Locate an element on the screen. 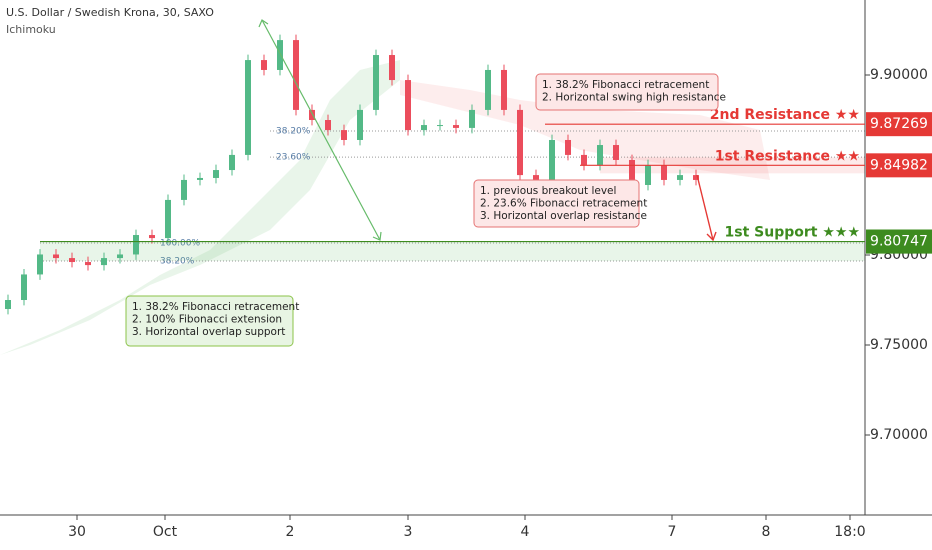 Image resolution: width=932 pixels, height=550 pixels. annotation-text: 1. previous breakout level is located at coordinates (548, 191).